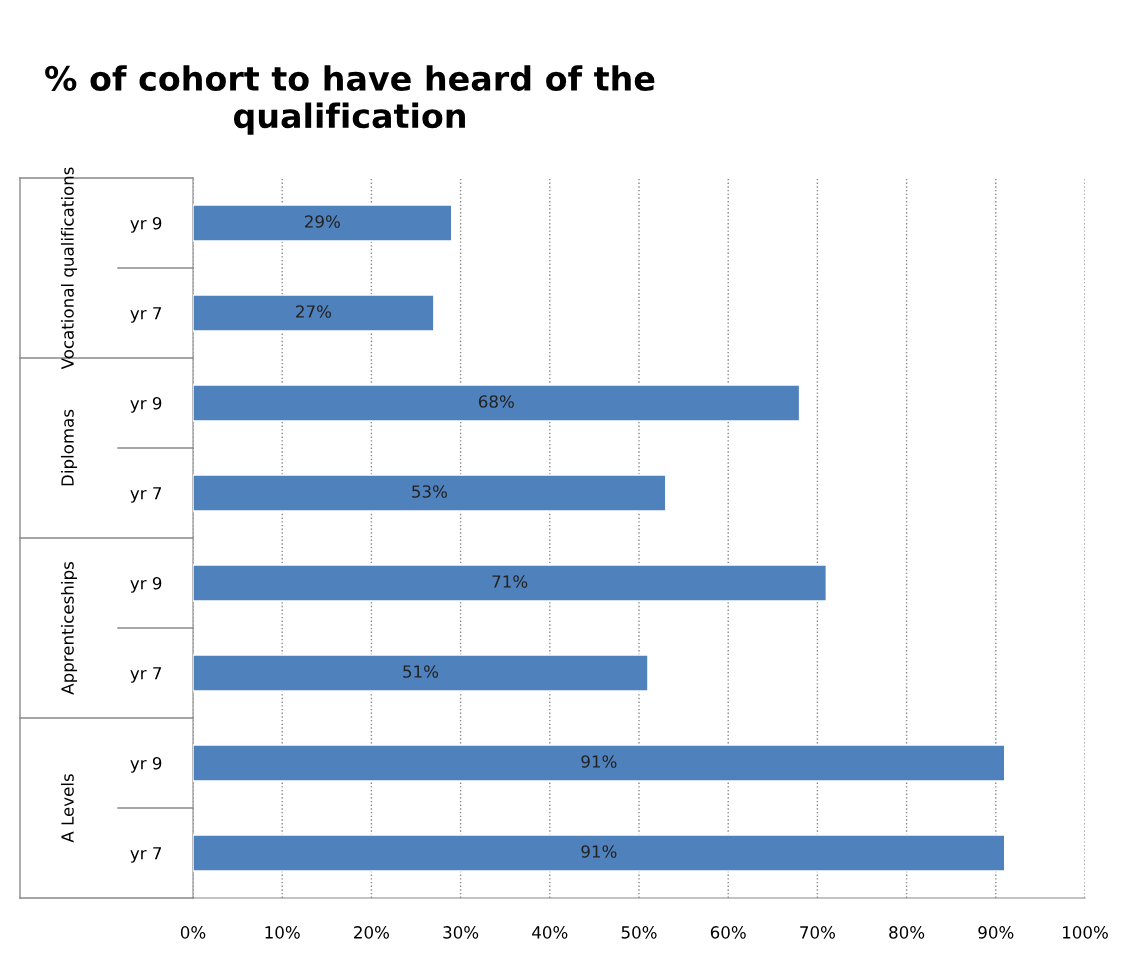  I want to click on data-label: 29%, so click(322, 221).